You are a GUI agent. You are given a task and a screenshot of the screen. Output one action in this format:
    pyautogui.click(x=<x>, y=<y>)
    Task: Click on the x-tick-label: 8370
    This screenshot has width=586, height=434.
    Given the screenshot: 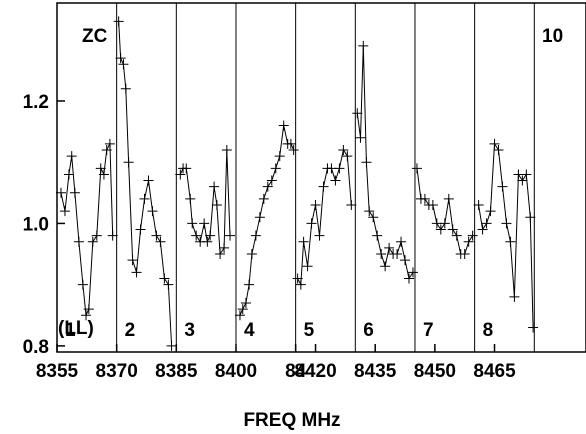 What is the action you would take?
    pyautogui.click(x=117, y=371)
    